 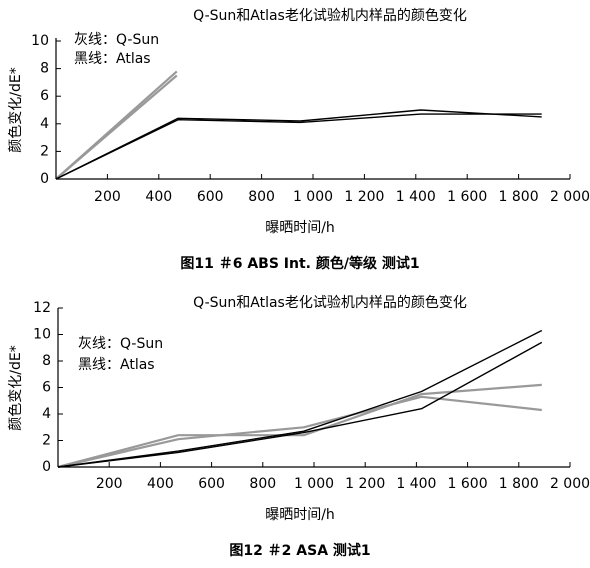 What do you see at coordinates (44, 151) in the screenshot?
I see `chart-1-y-tick-label: 2` at bounding box center [44, 151].